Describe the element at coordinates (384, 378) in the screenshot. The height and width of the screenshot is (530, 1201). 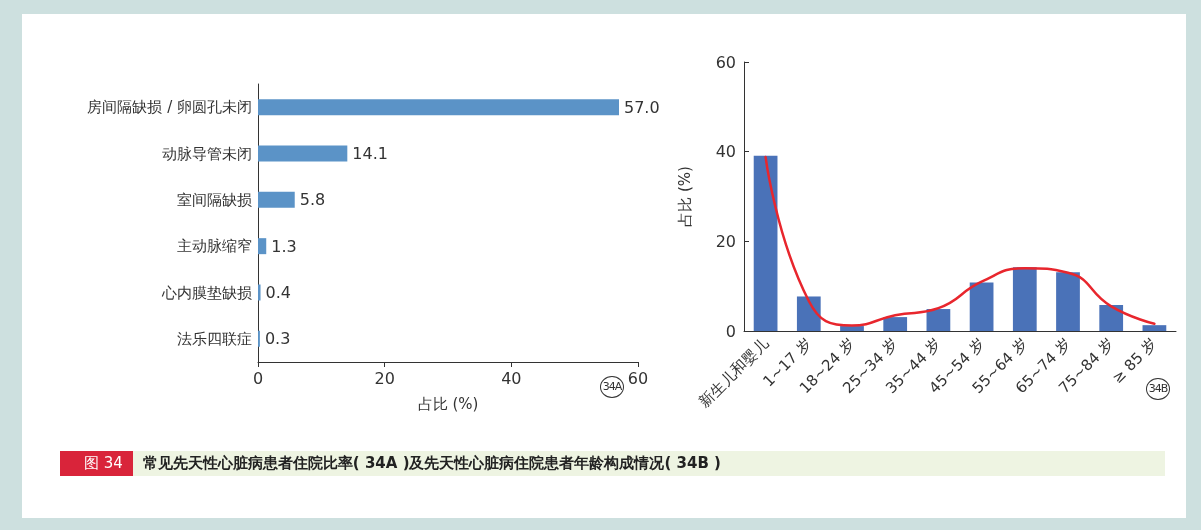
I see `x-tick-label: 20` at that location.